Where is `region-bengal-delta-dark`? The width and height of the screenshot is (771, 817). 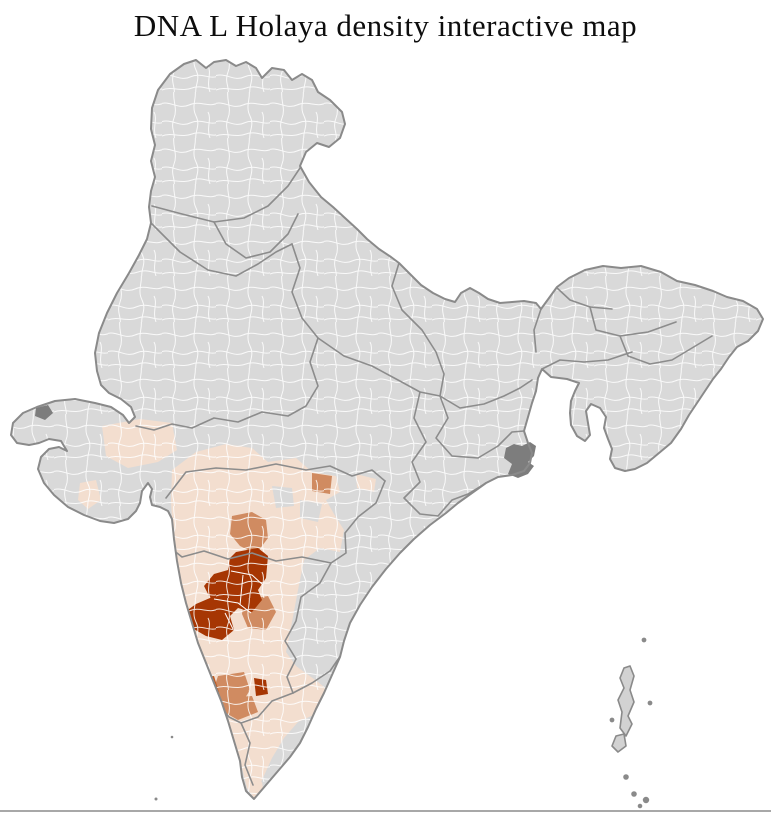 region-bengal-delta-dark is located at coordinates (520, 460).